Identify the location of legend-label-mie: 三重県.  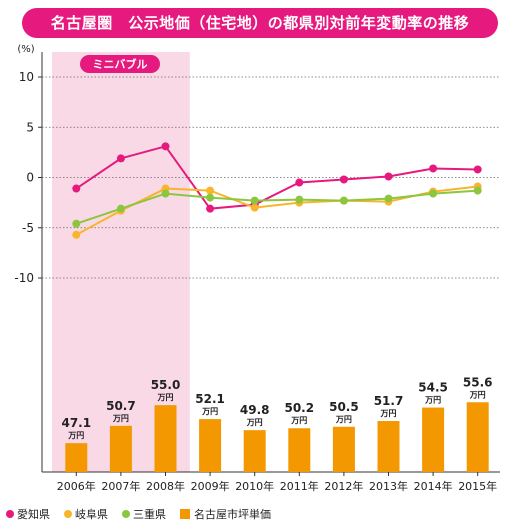
(149, 514).